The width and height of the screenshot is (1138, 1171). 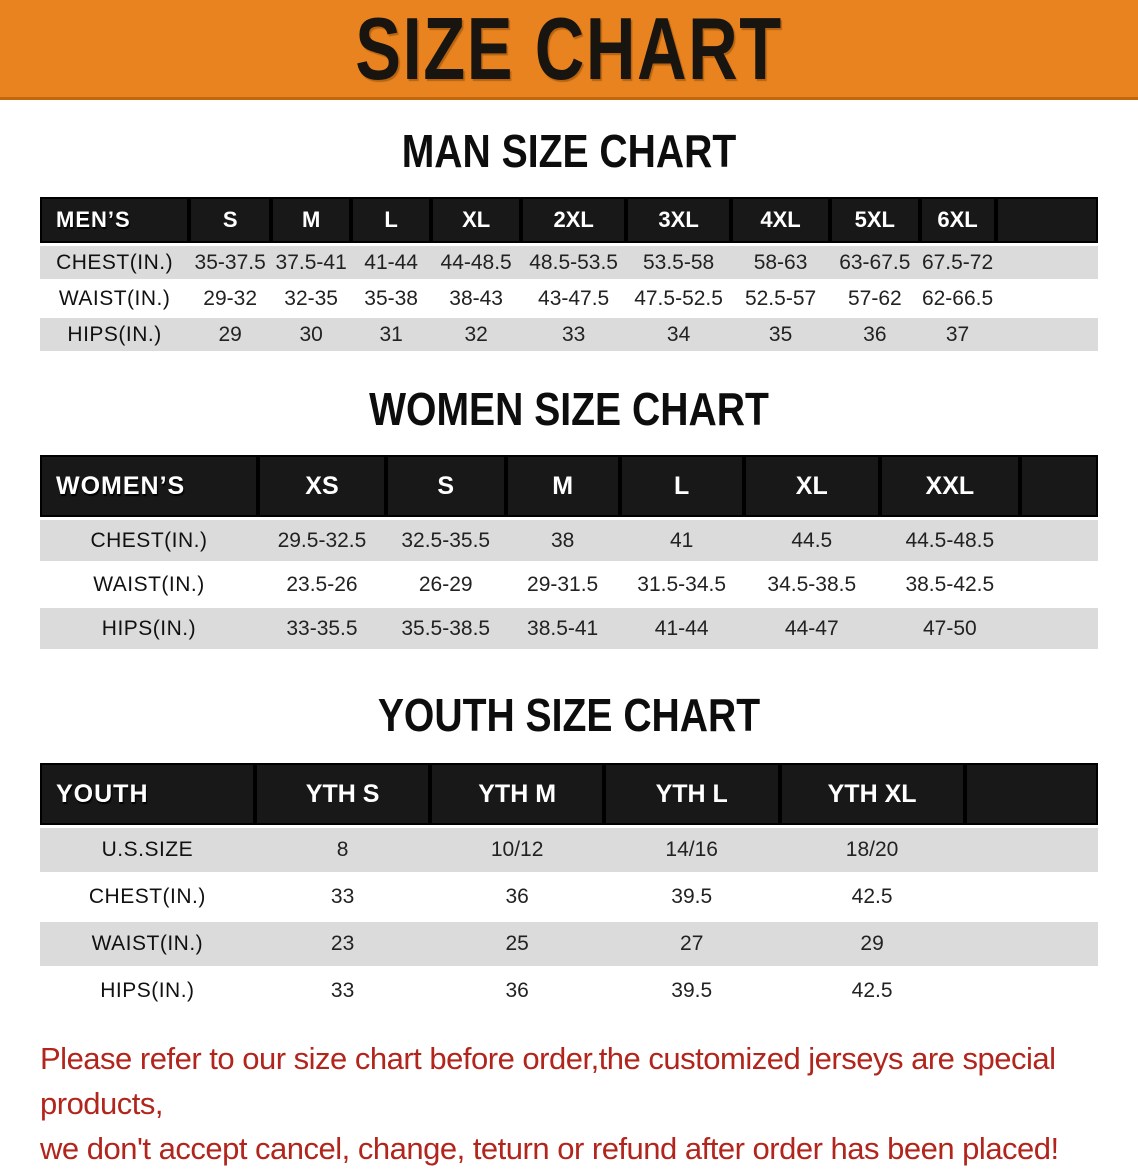 I want to click on women-header-row: WOMEN’S XS S M L XL XXL, so click(x=569, y=486).